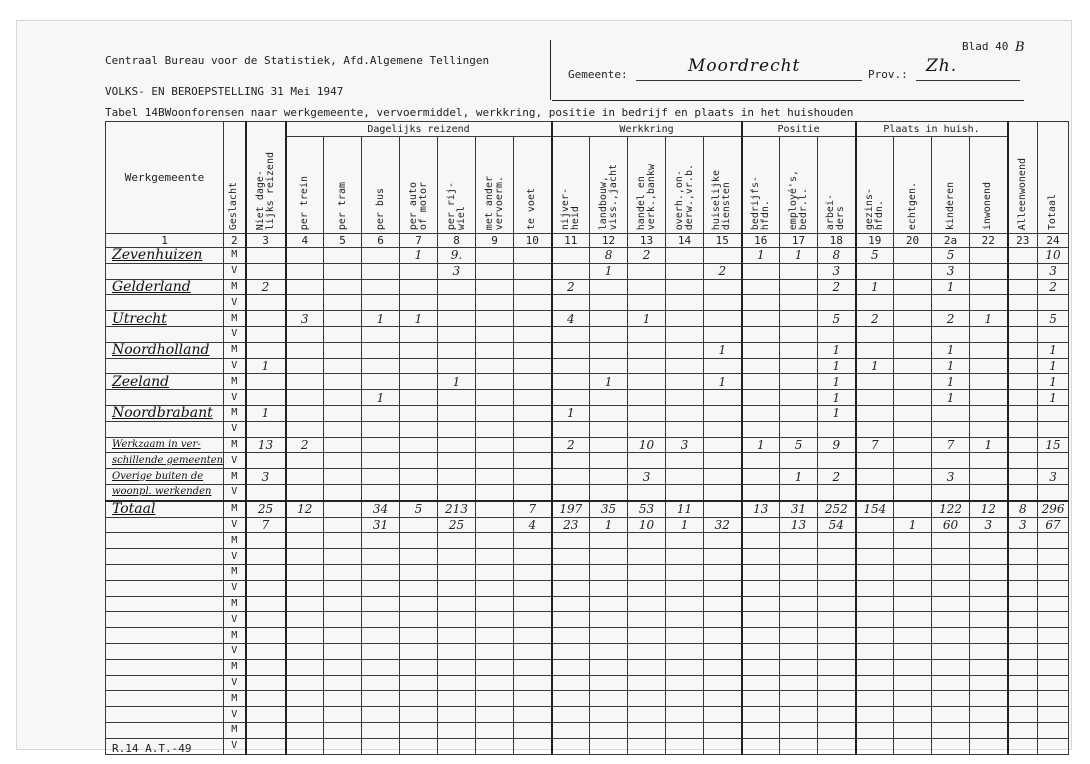 This screenshot has width=1090, height=764. Describe the element at coordinates (380, 185) in the screenshot. I see `col-bus: per bus` at that location.